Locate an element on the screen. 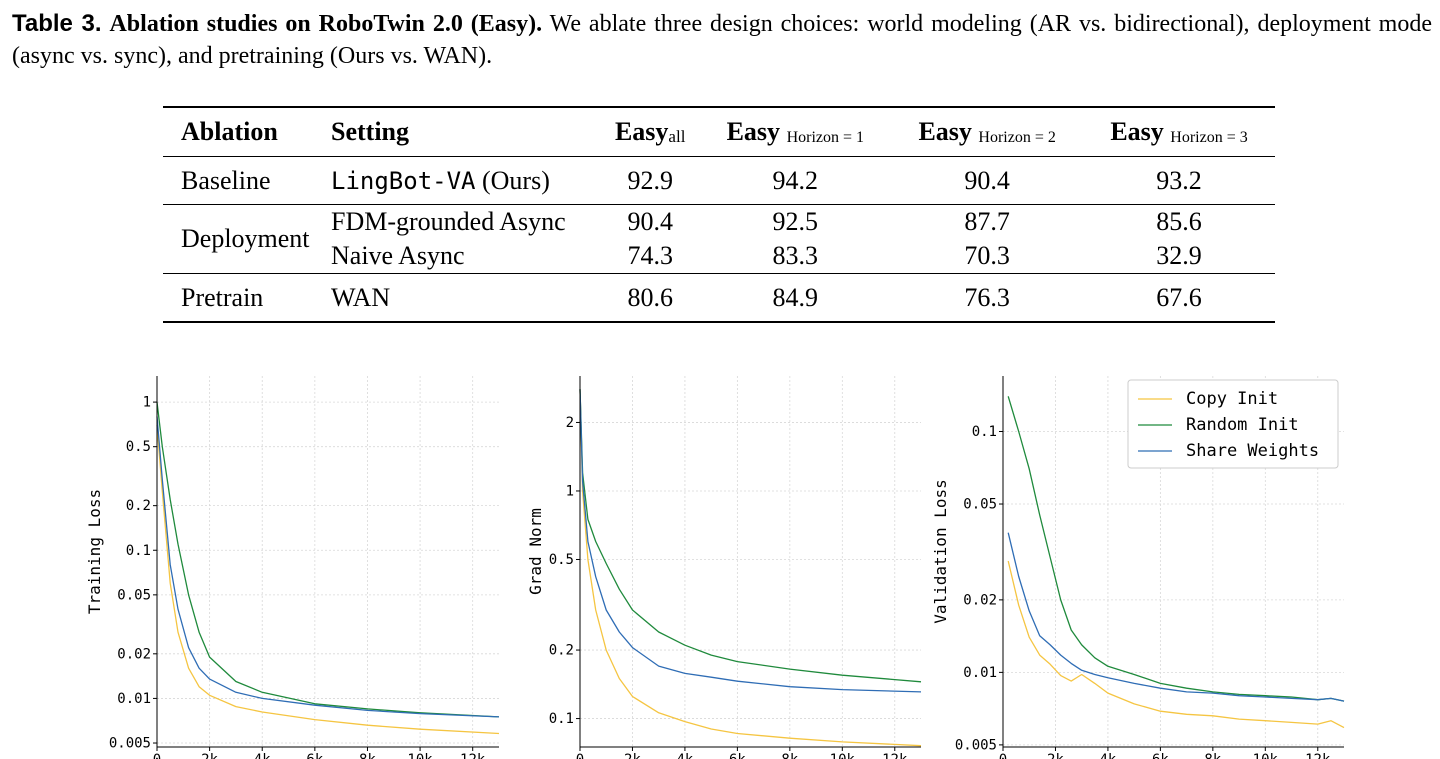 This screenshot has width=1440, height=759. cell-ablation: Deployment is located at coordinates (247, 239).